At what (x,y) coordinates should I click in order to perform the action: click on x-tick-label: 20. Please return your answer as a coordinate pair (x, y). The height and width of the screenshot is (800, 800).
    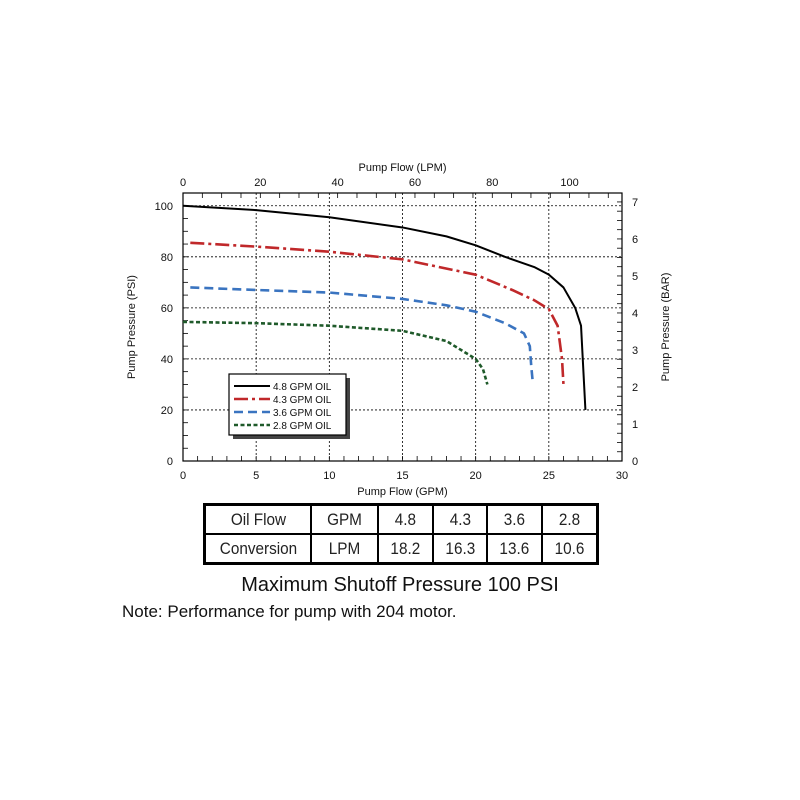
    Looking at the image, I should click on (476, 476).